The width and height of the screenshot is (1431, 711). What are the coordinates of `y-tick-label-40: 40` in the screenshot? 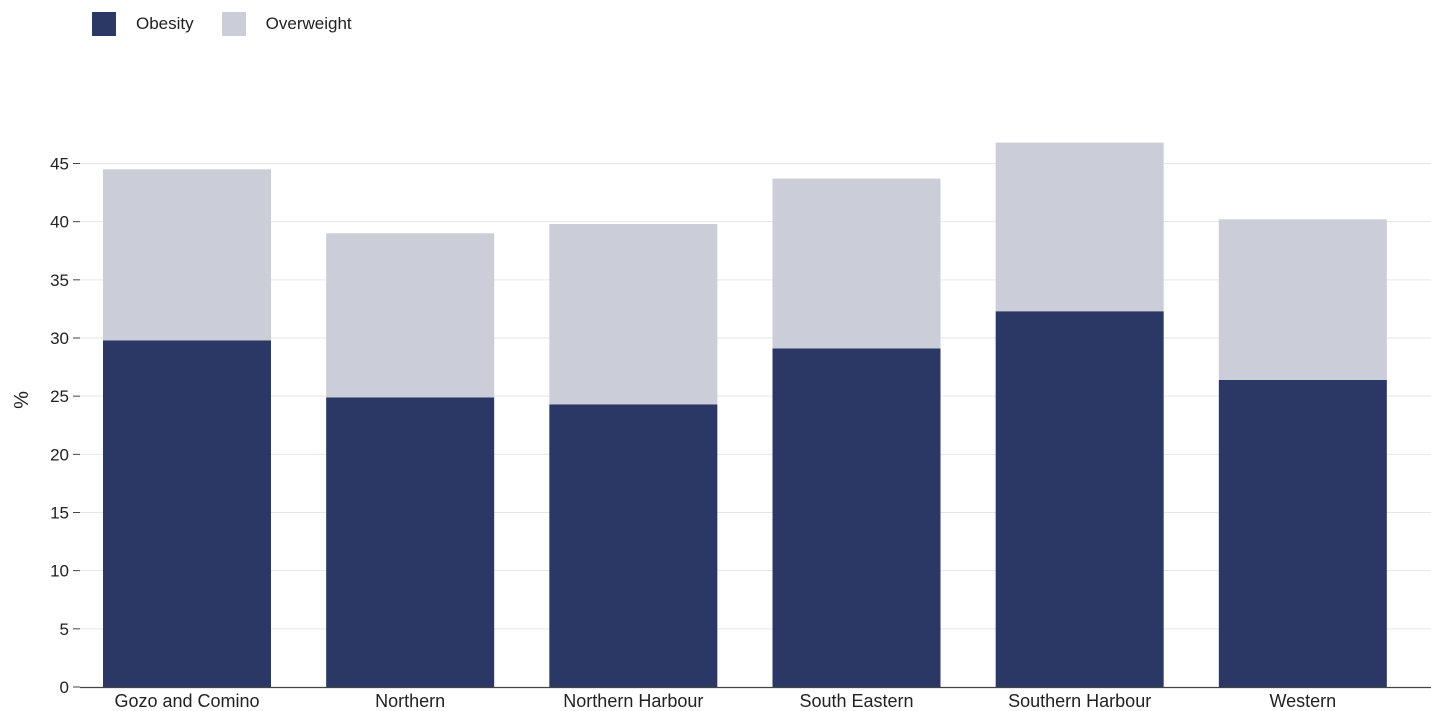 It's located at (59, 222).